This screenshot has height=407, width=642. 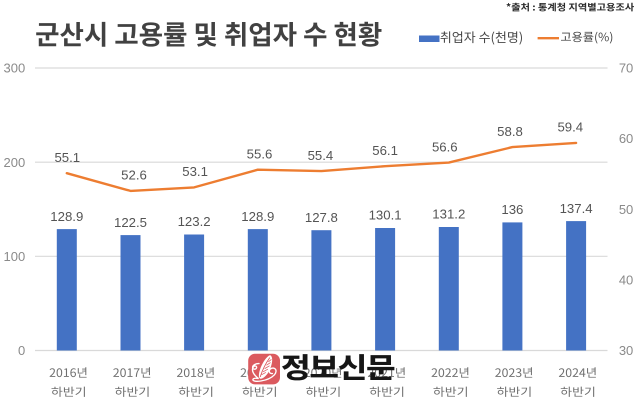 What do you see at coordinates (570, 127) in the screenshot?
I see `svg-text: 59.4` at bounding box center [570, 127].